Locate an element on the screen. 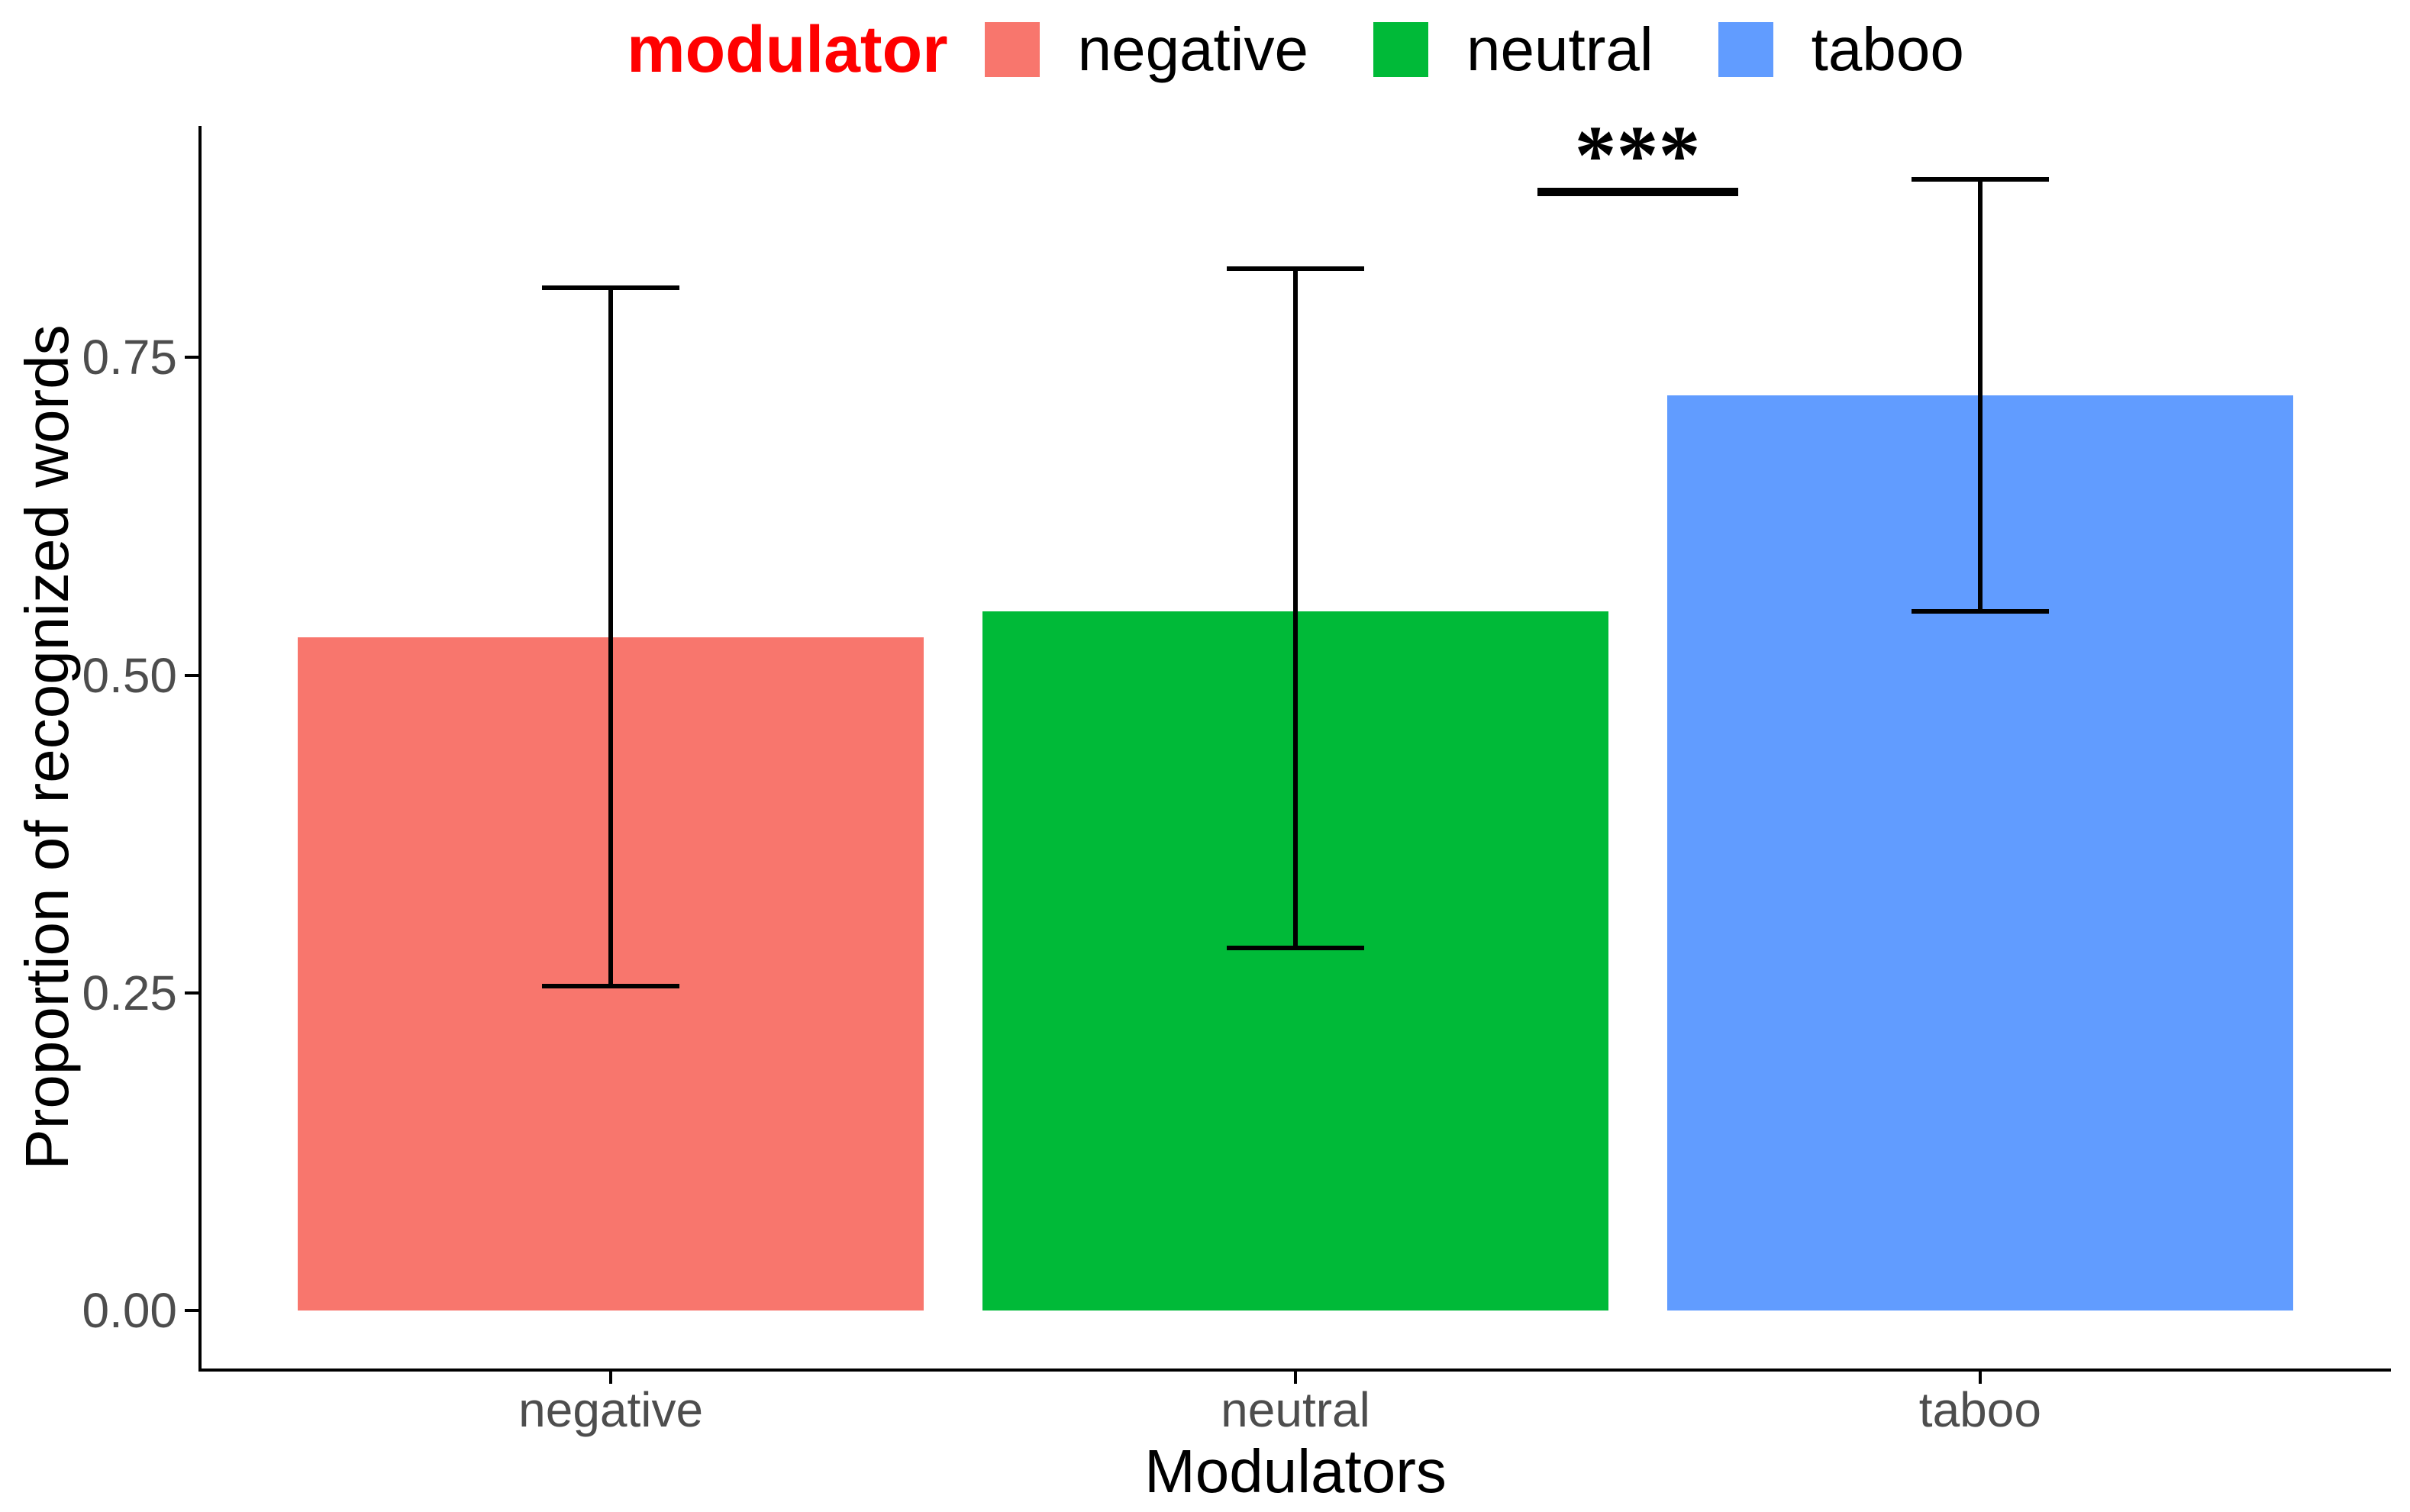 Image resolution: width=2410 pixels, height=1512 pixels. x-axis-line is located at coordinates (1294, 1370).